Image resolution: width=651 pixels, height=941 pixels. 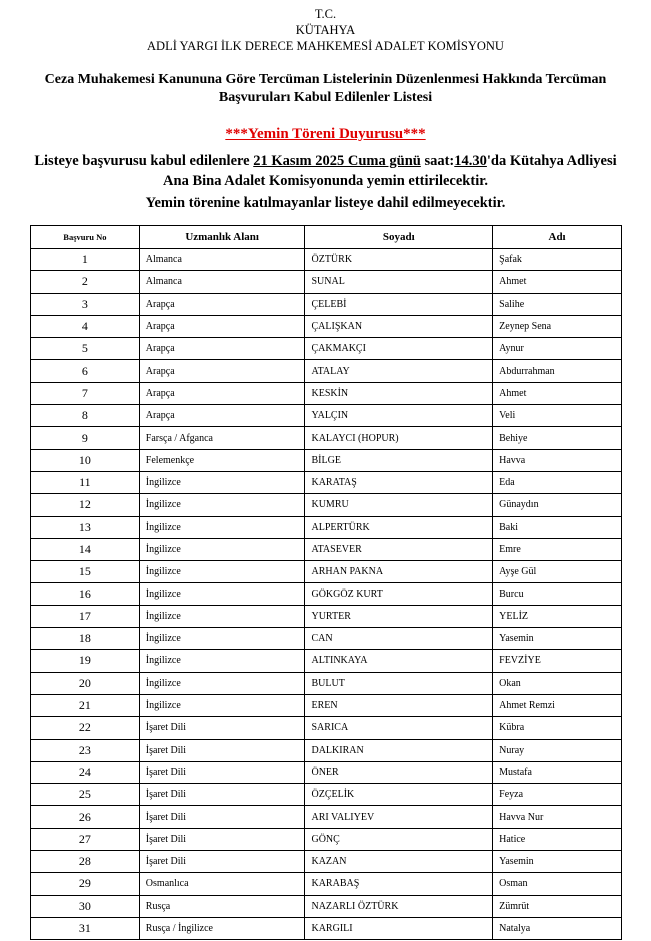 What do you see at coordinates (222, 282) in the screenshot?
I see `cell-field: Almanca` at bounding box center [222, 282].